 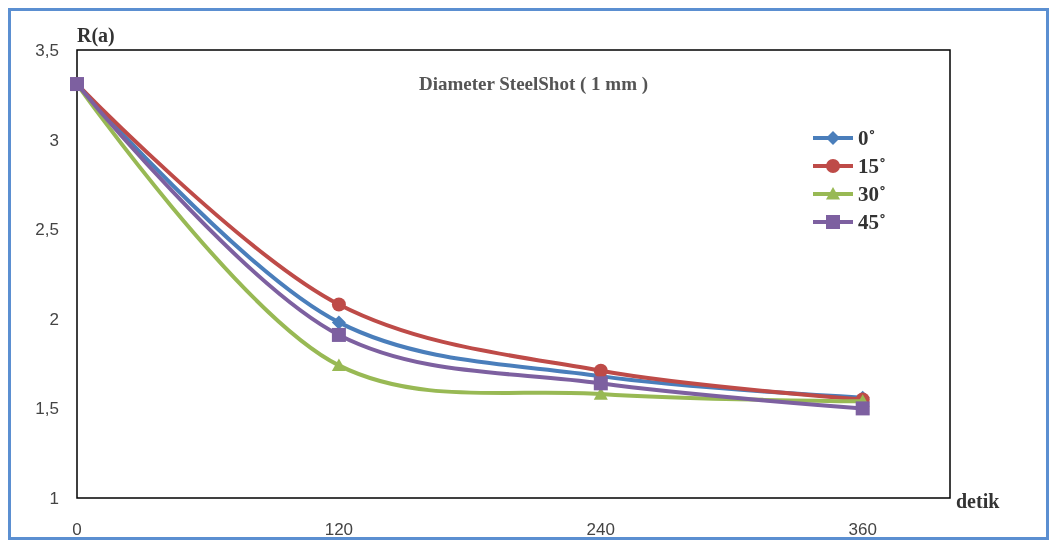 I want to click on x-tick-label: 360, so click(x=862, y=529).